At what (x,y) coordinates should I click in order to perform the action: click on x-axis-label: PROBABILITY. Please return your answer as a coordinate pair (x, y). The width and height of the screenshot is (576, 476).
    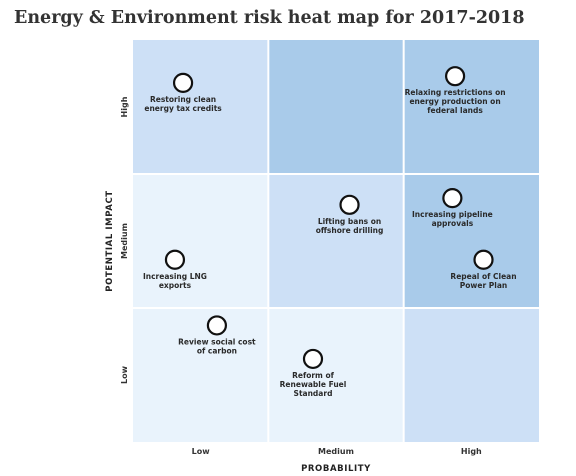
    Looking at the image, I should click on (336, 469).